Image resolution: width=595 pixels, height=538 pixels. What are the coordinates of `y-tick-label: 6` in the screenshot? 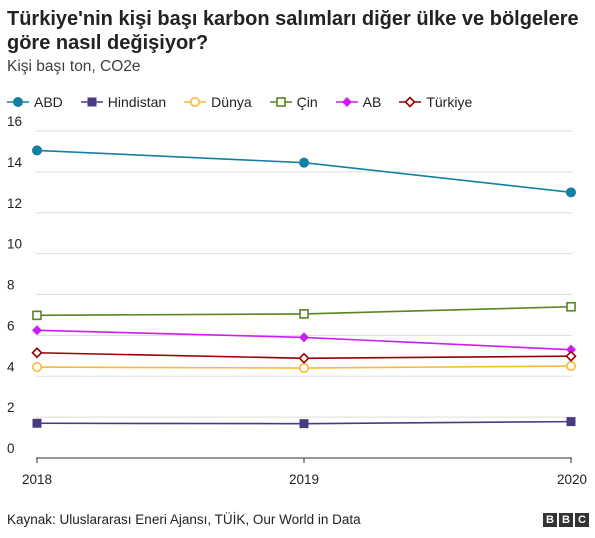 It's located at (11, 325).